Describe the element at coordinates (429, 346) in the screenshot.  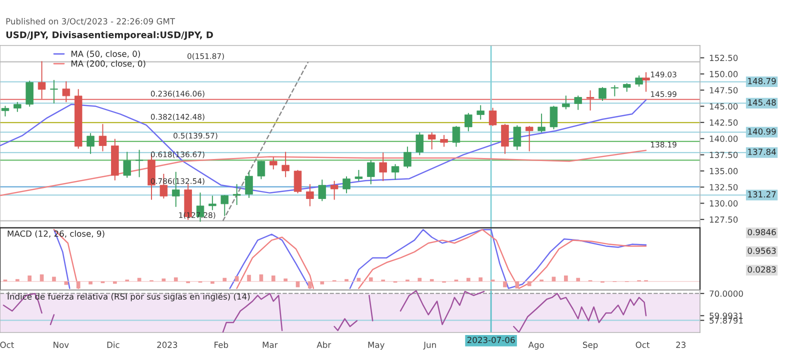
I see `x-tick-label: Jun` at that location.